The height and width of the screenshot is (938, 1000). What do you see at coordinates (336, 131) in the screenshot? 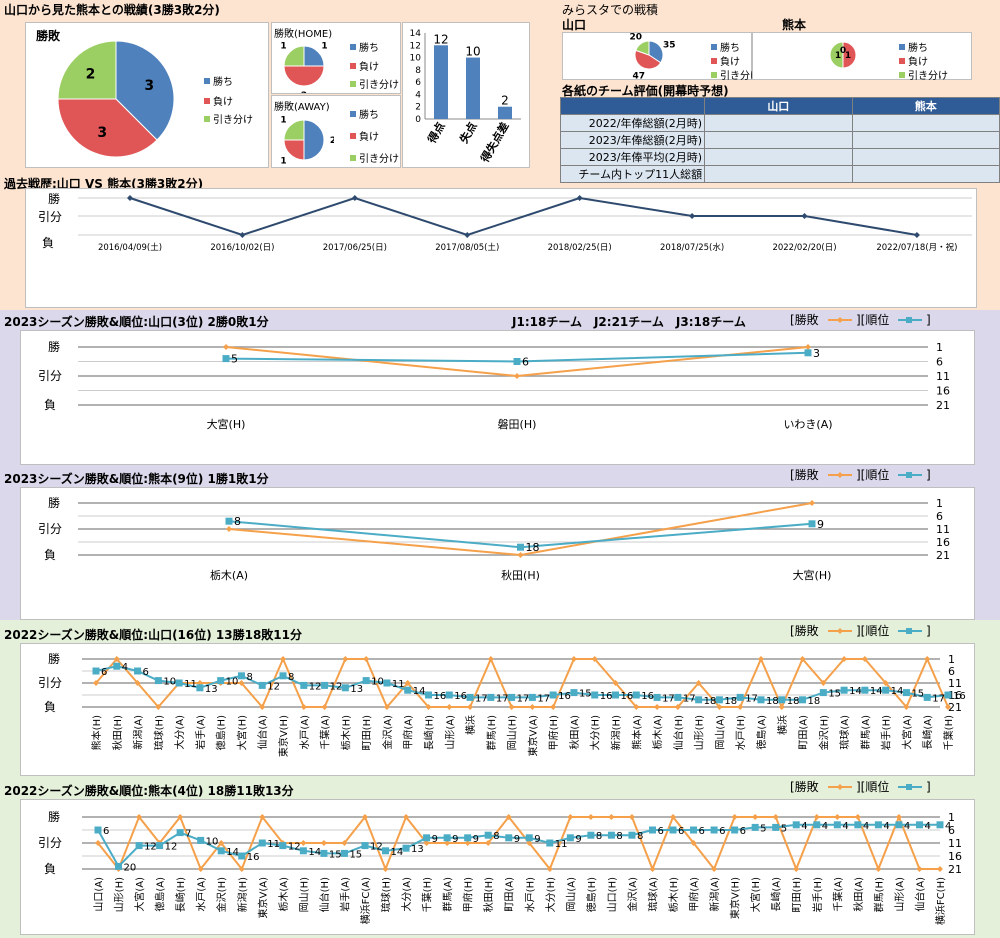
I see `away-pie-panel: 勝敗(AWAY) 2 1 1 勝ち 負け 引き分け` at bounding box center [336, 131].